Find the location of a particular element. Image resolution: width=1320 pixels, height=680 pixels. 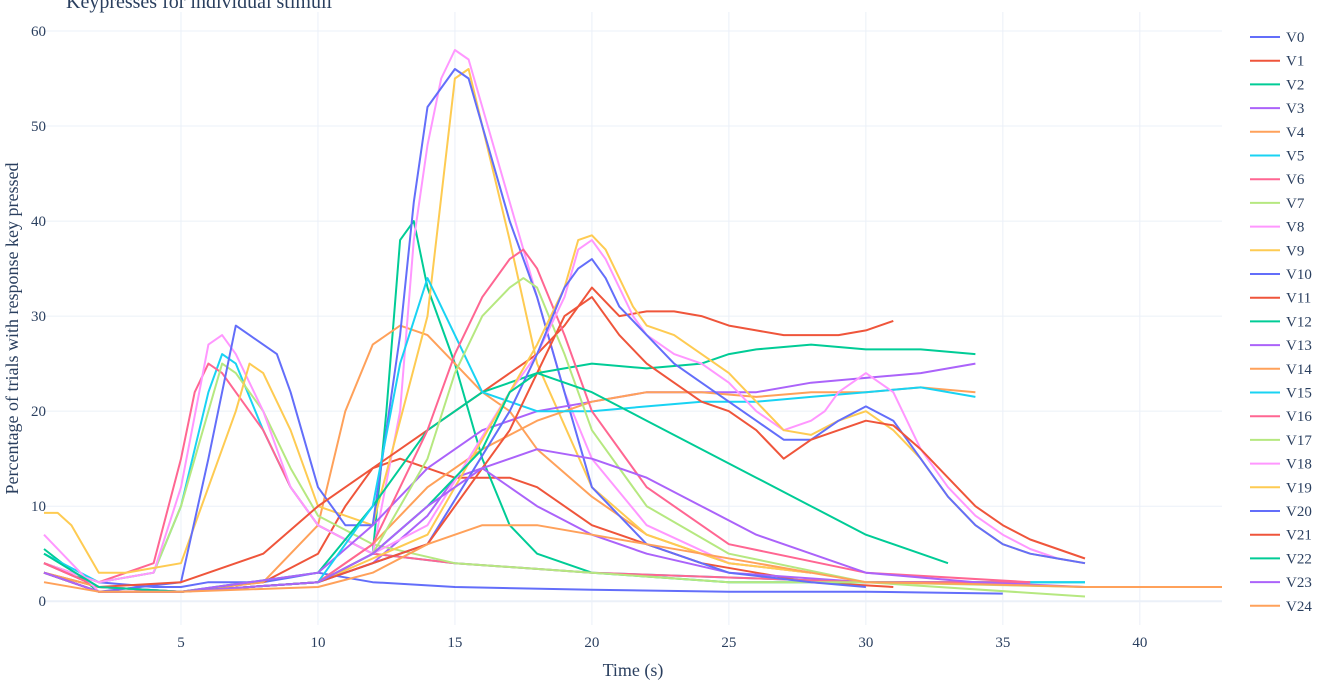

legend-label: V18 is located at coordinates (1299, 465).